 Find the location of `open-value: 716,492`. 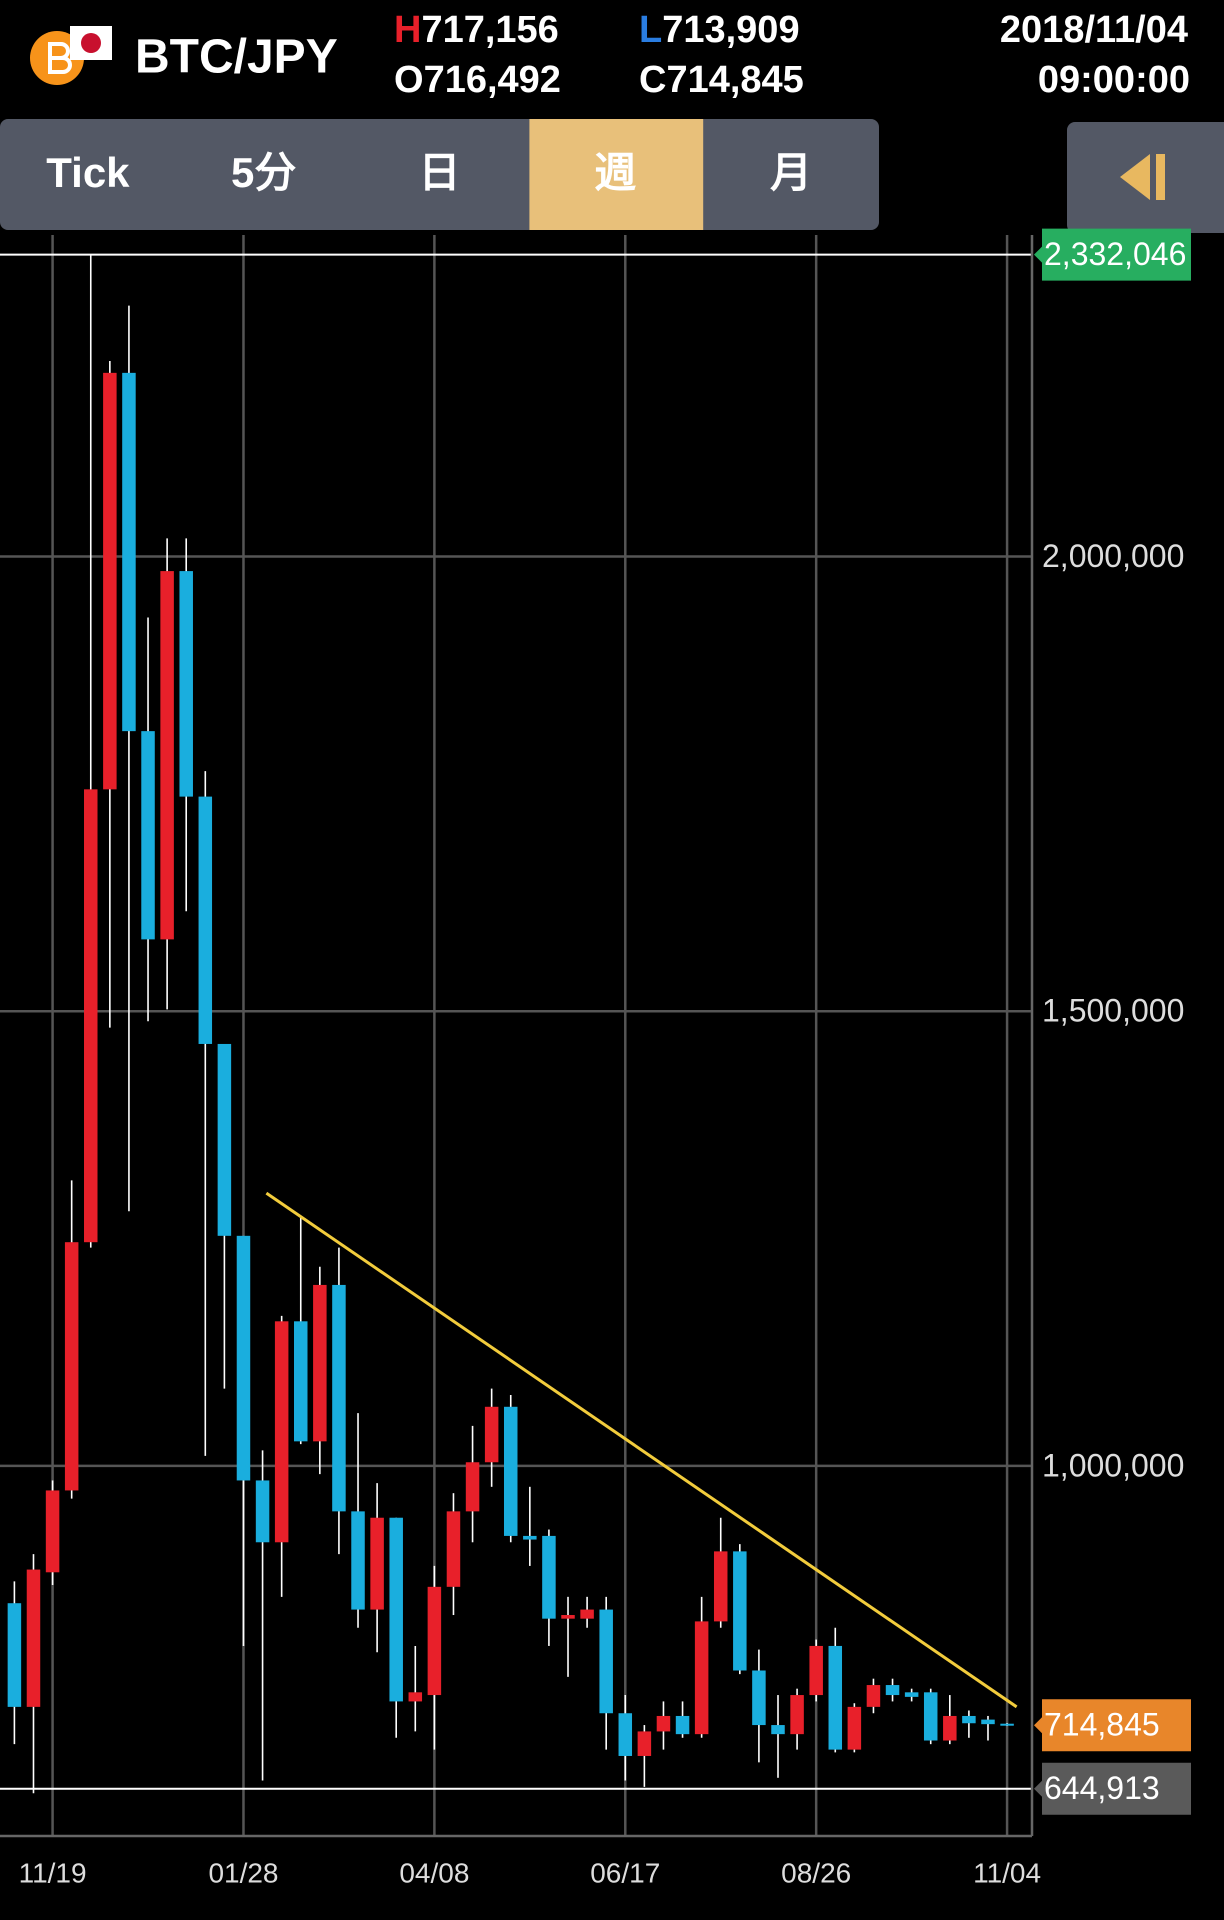

open-value: 716,492 is located at coordinates (492, 80).